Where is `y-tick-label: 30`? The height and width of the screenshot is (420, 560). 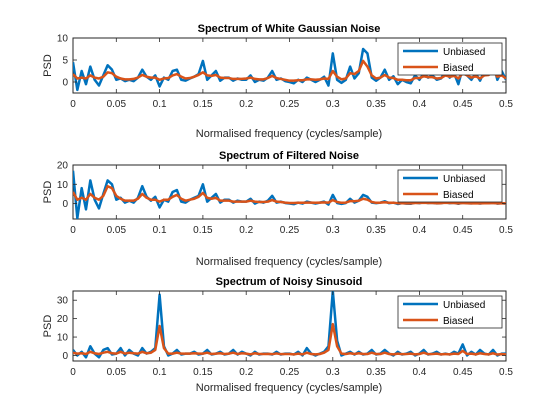 y-tick-label: 30 is located at coordinates (63, 301).